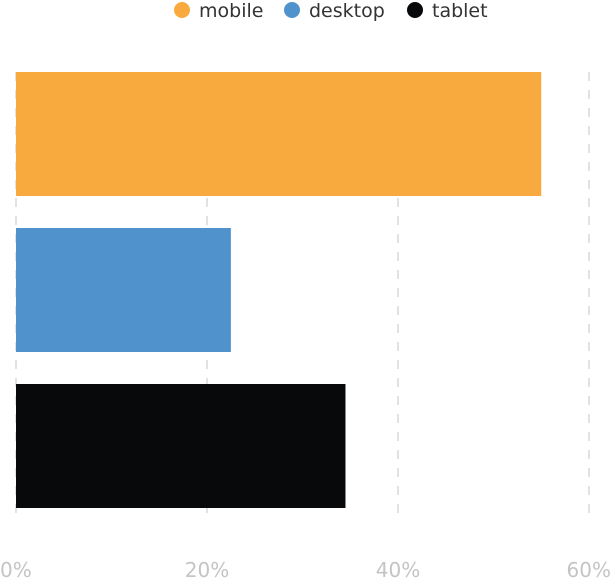 Image resolution: width=612 pixels, height=579 pixels. I want to click on legend-label-tablet: tablet, so click(460, 11).